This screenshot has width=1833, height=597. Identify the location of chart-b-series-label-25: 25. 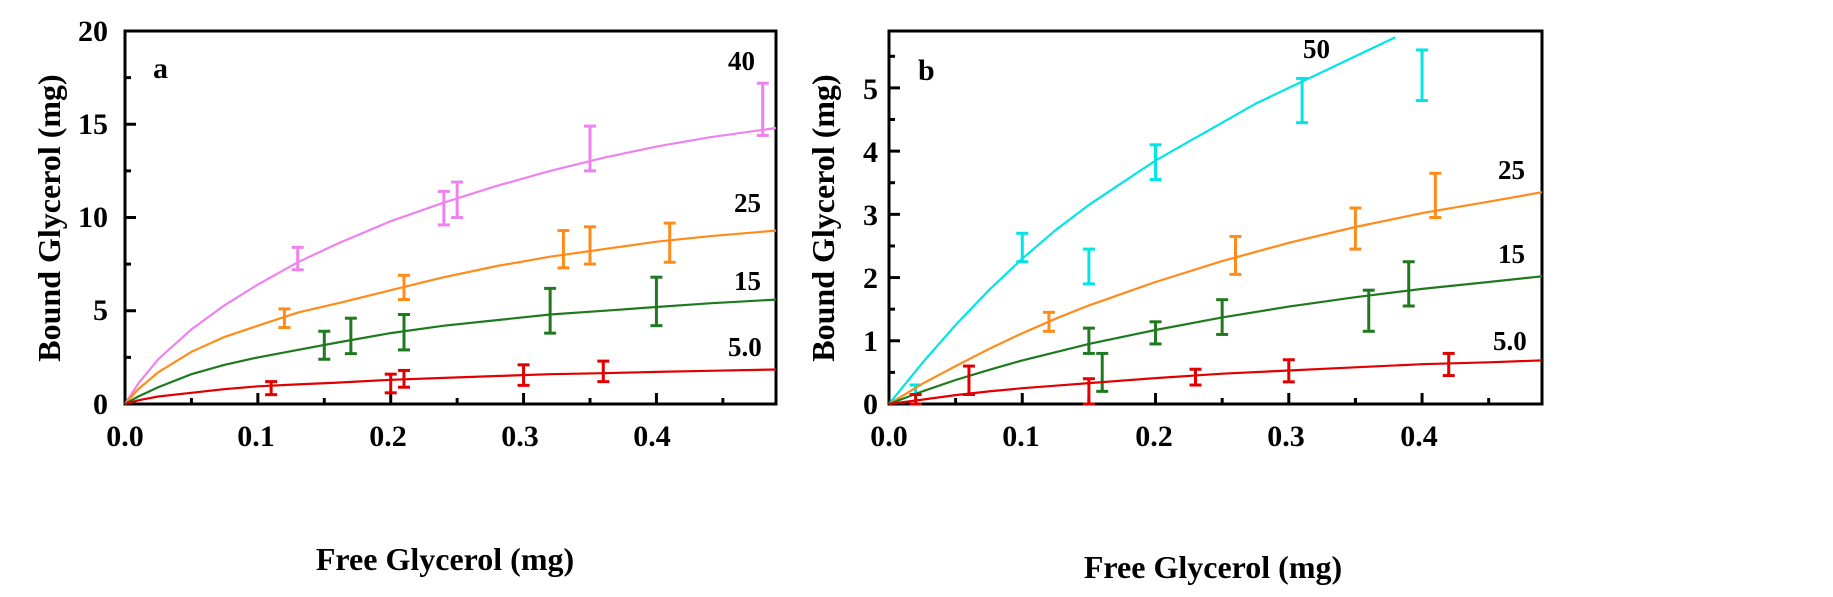
(1511, 170).